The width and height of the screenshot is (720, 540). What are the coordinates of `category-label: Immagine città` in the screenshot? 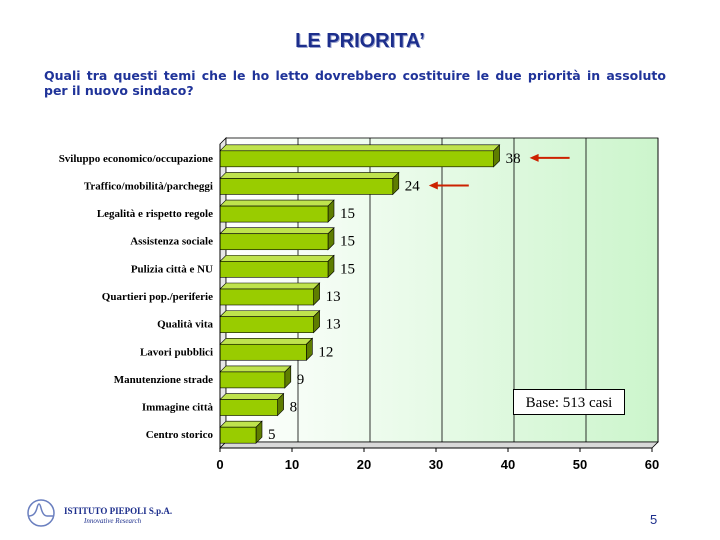 It's located at (178, 408).